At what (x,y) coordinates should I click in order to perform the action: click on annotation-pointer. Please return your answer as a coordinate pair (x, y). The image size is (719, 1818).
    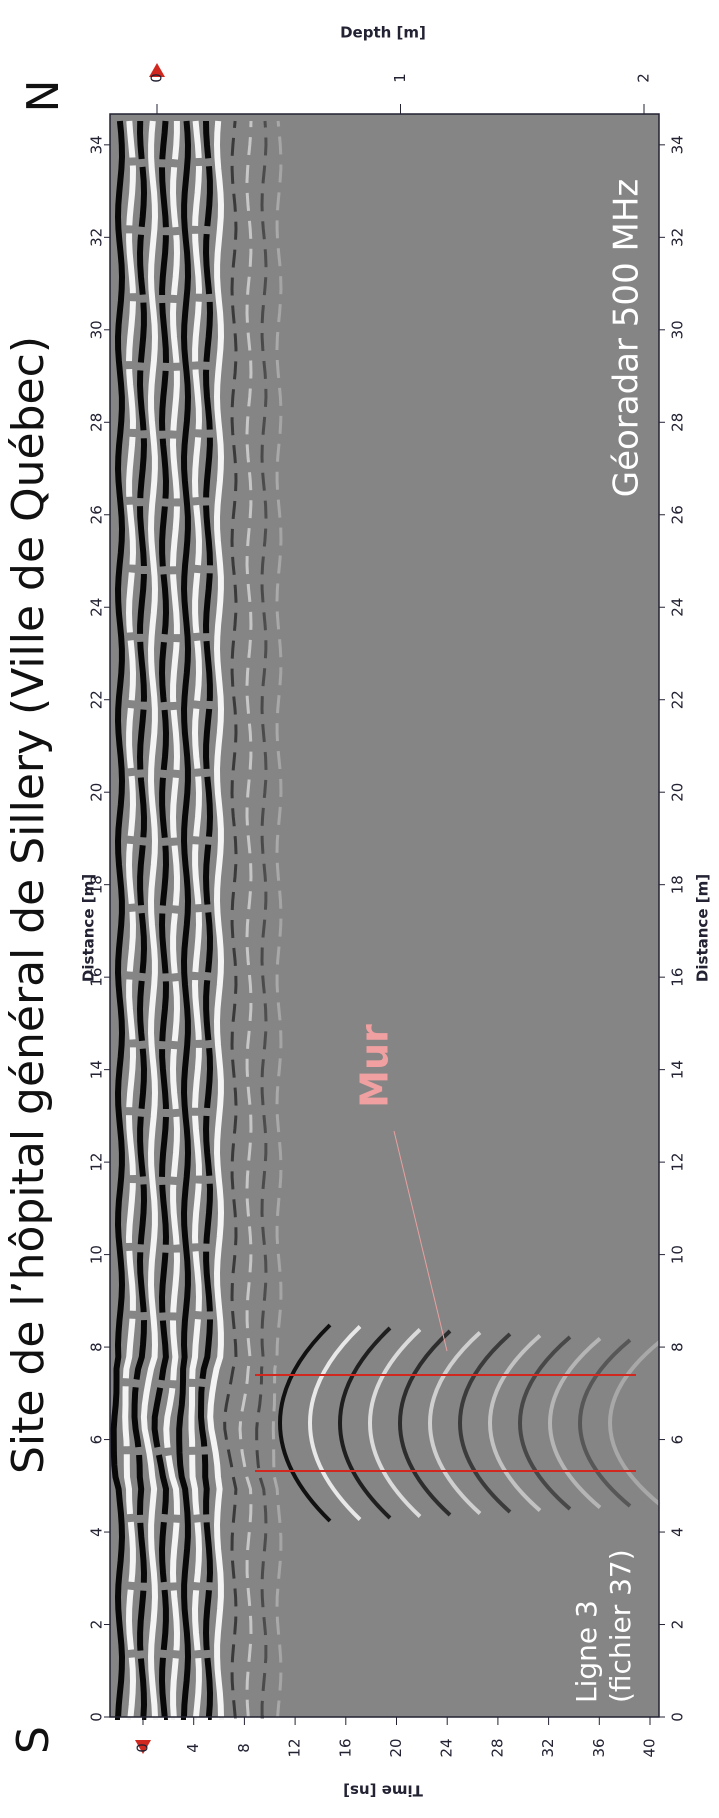
    Looking at the image, I should click on (420, 1241).